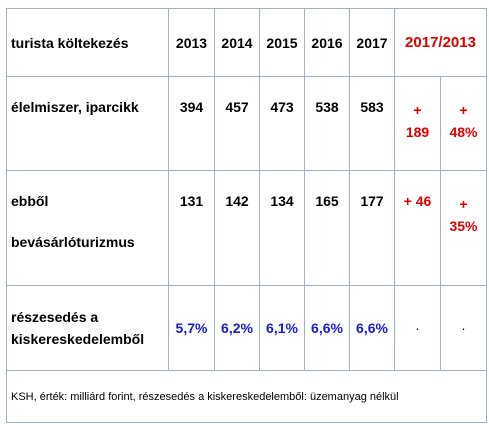  What do you see at coordinates (30, 201) in the screenshot?
I see `row-label-line: ebből` at bounding box center [30, 201].